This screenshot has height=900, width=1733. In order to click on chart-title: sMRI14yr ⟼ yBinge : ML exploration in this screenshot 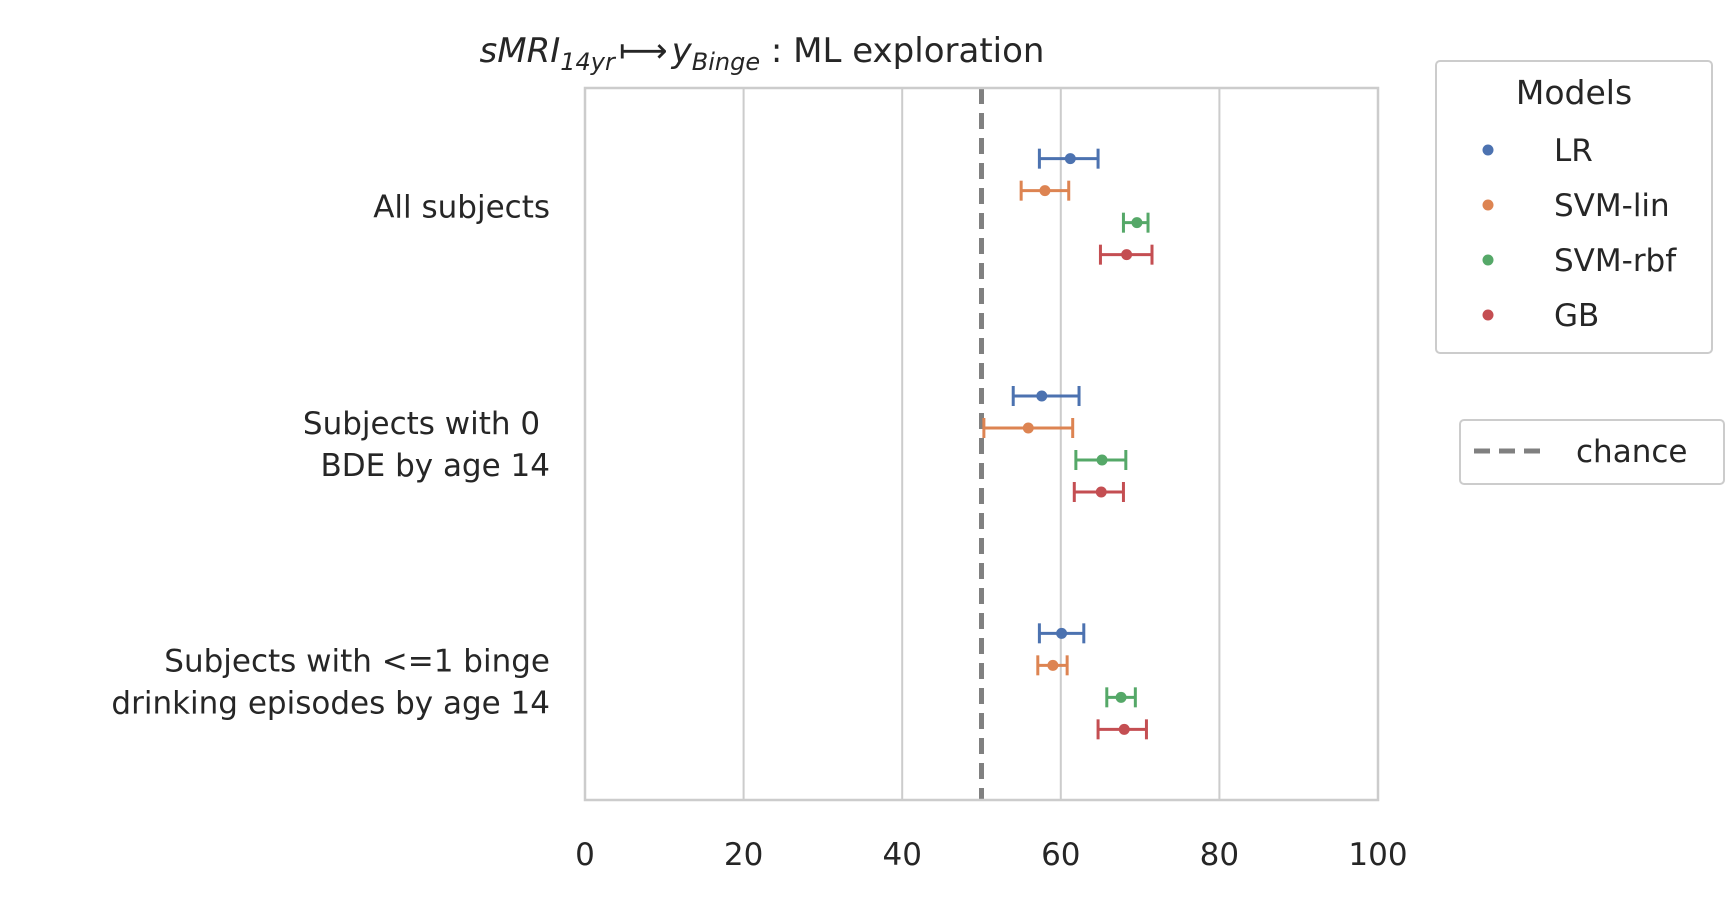, I will do `click(762, 53)`.